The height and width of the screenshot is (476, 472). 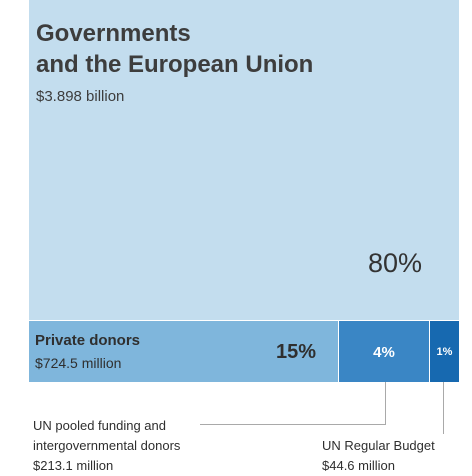 I want to click on private-donors-label: Private donors, so click(x=88, y=340).